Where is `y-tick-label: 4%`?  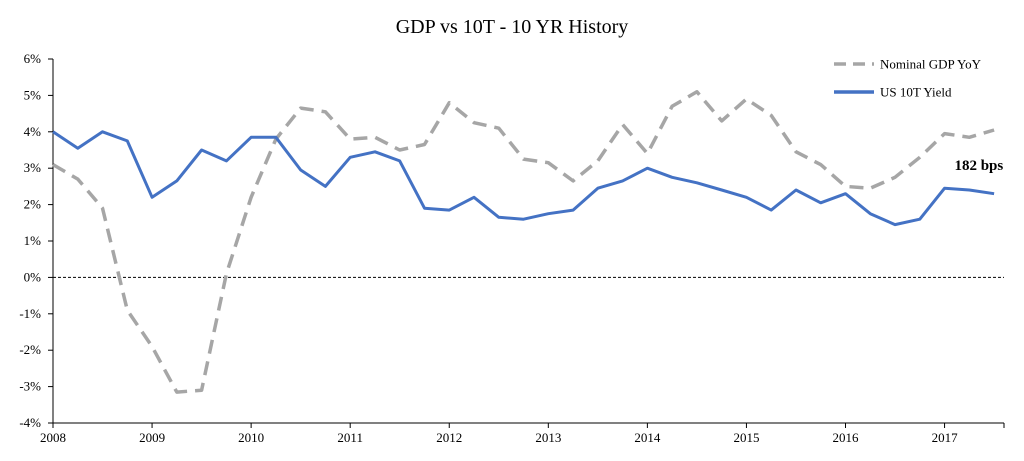
y-tick-label: 4% is located at coordinates (33, 131).